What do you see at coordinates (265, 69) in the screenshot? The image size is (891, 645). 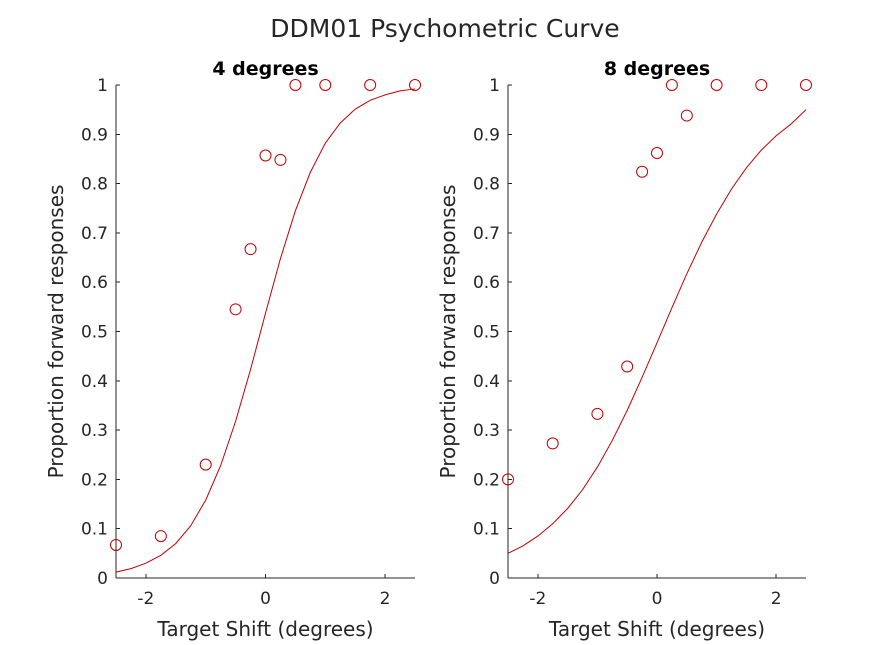 I see `panel-title: 4 degrees` at bounding box center [265, 69].